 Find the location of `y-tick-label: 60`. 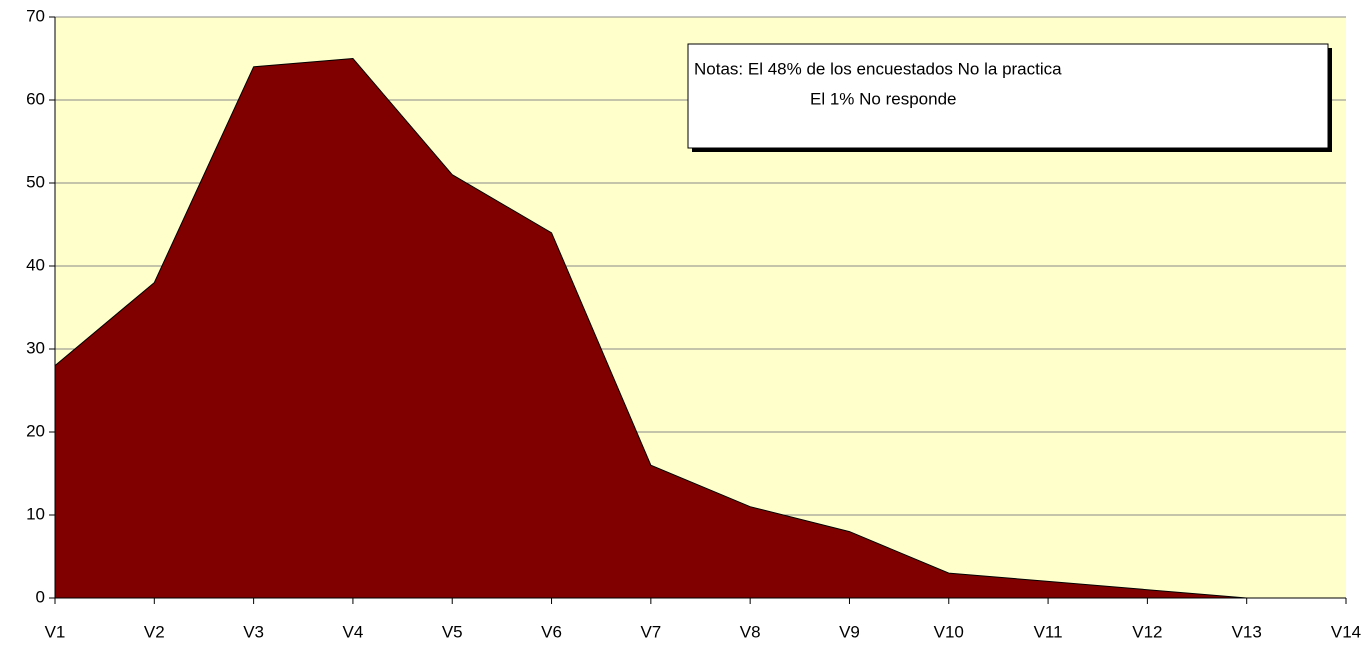

y-tick-label: 60 is located at coordinates (35, 98).